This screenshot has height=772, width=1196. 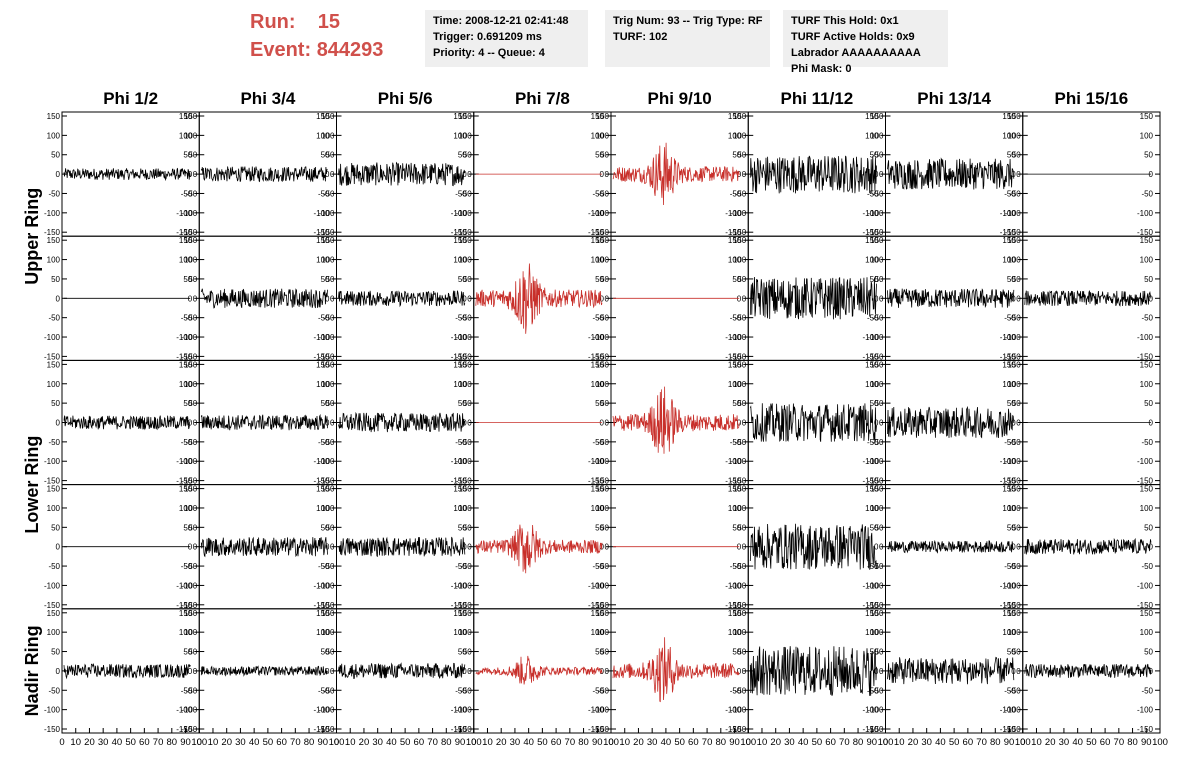 I want to click on info-line: Time: 2008-12-21 02:41:48, so click(x=501, y=21).